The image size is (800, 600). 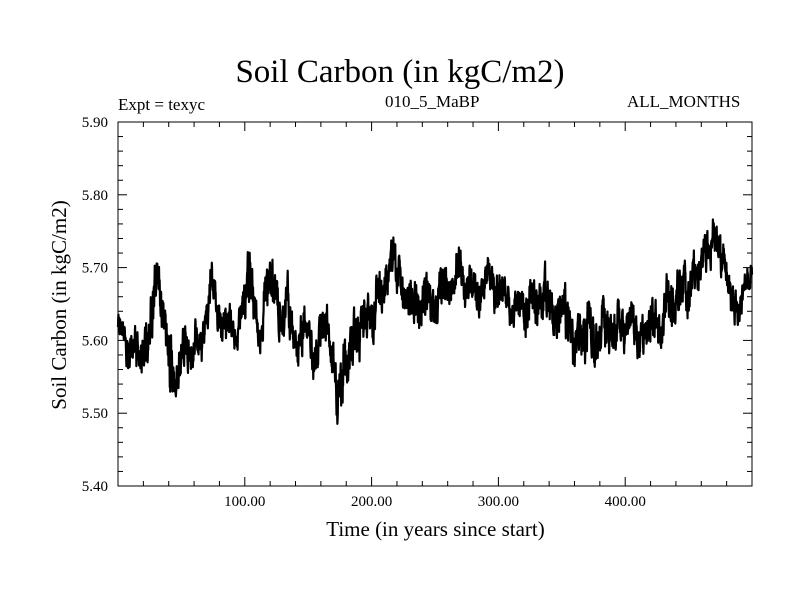 I want to click on x-tick-label: 200.00, so click(x=371, y=502).